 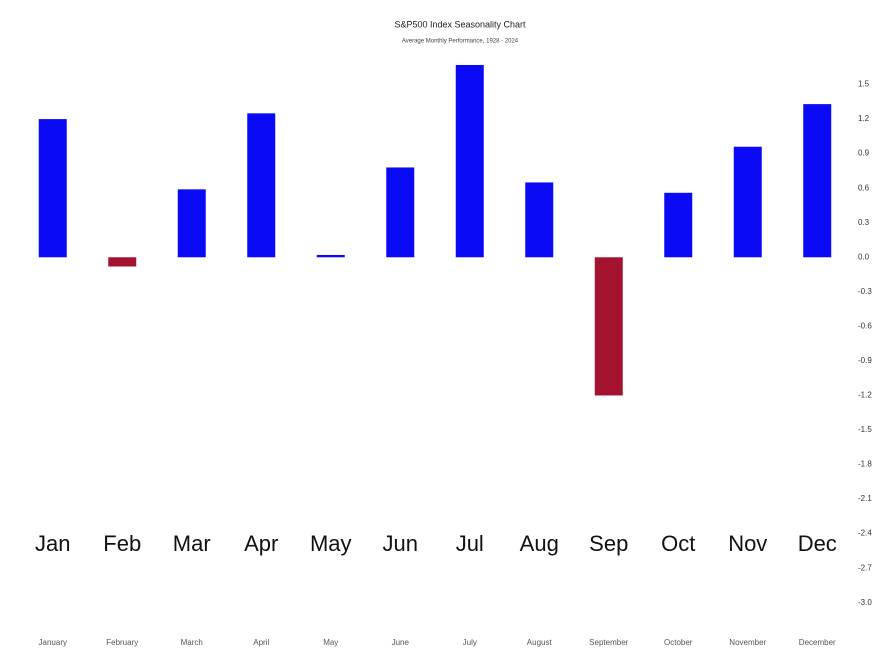 What do you see at coordinates (865, 567) in the screenshot?
I see `y-tick-label: -2.7` at bounding box center [865, 567].